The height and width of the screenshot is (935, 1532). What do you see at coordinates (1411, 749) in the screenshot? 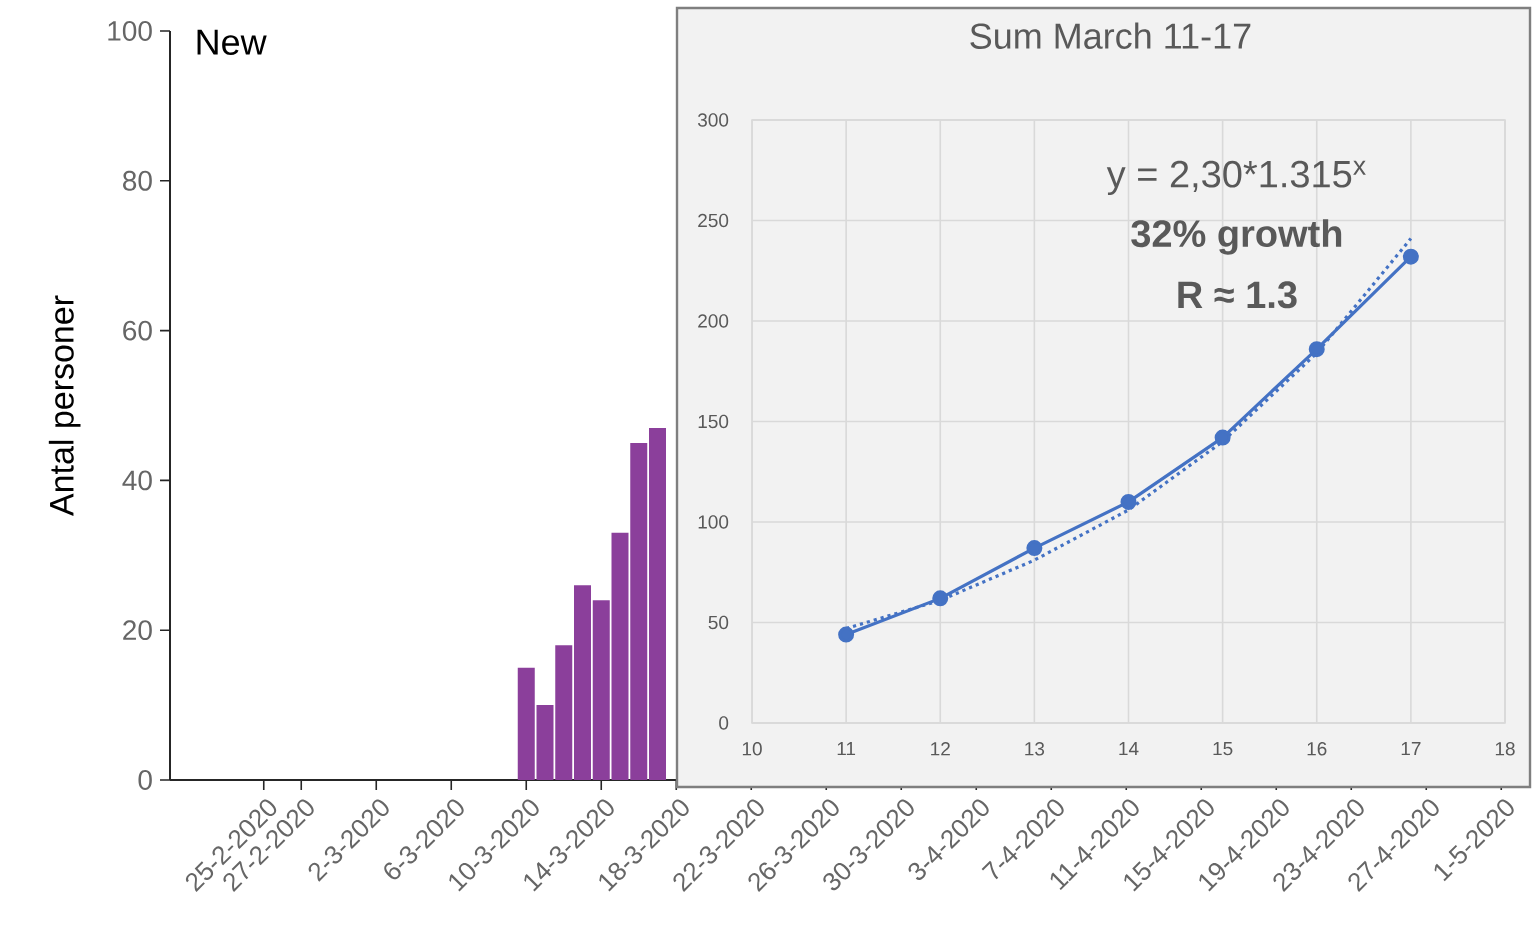
I see `x-tick-label: 17` at bounding box center [1411, 749].